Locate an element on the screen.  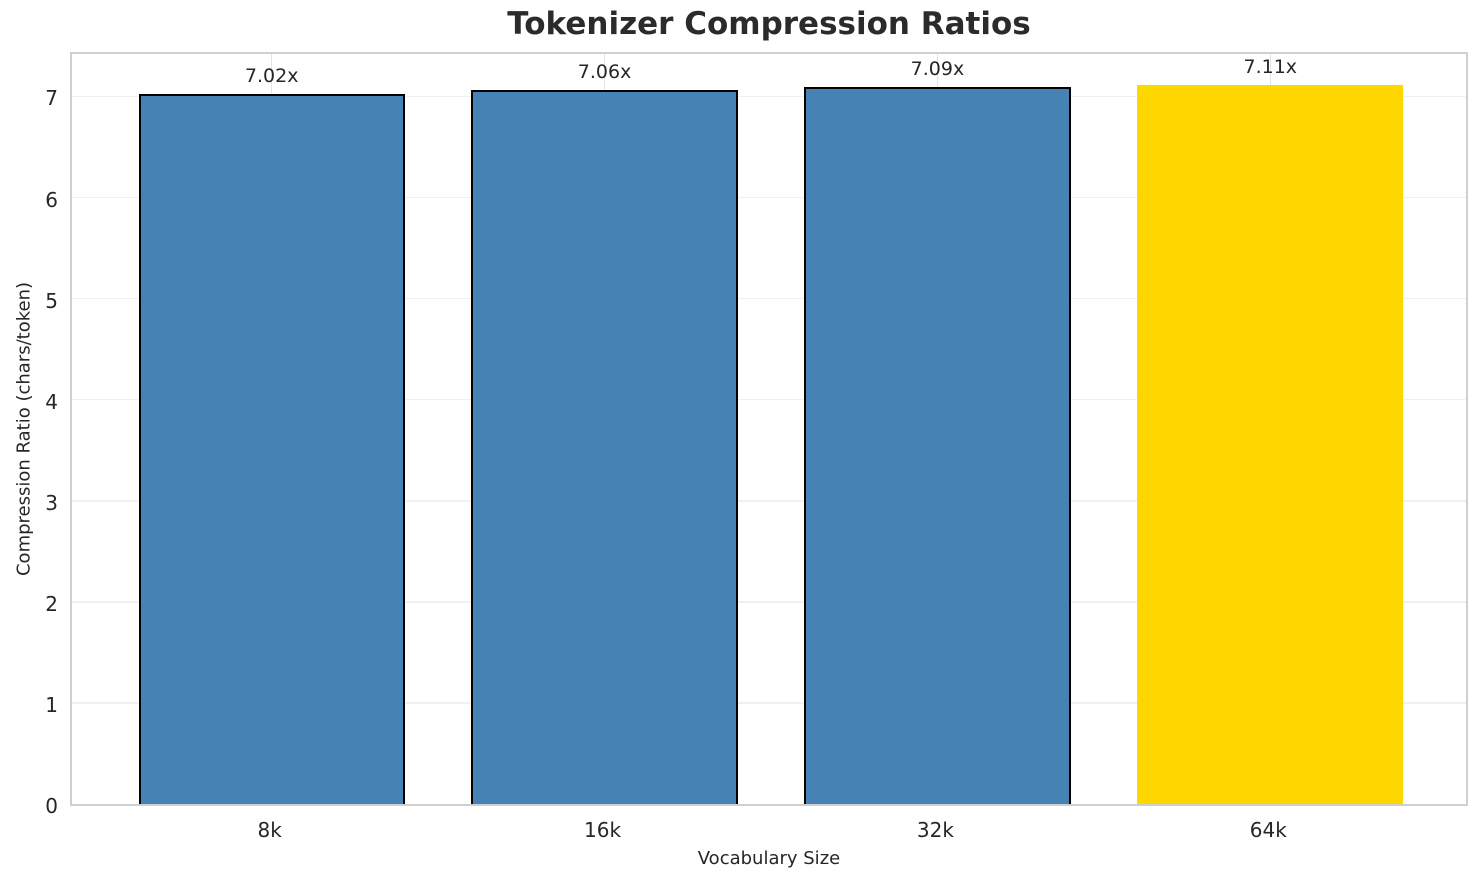
bar-64k is located at coordinates (1270, 444).